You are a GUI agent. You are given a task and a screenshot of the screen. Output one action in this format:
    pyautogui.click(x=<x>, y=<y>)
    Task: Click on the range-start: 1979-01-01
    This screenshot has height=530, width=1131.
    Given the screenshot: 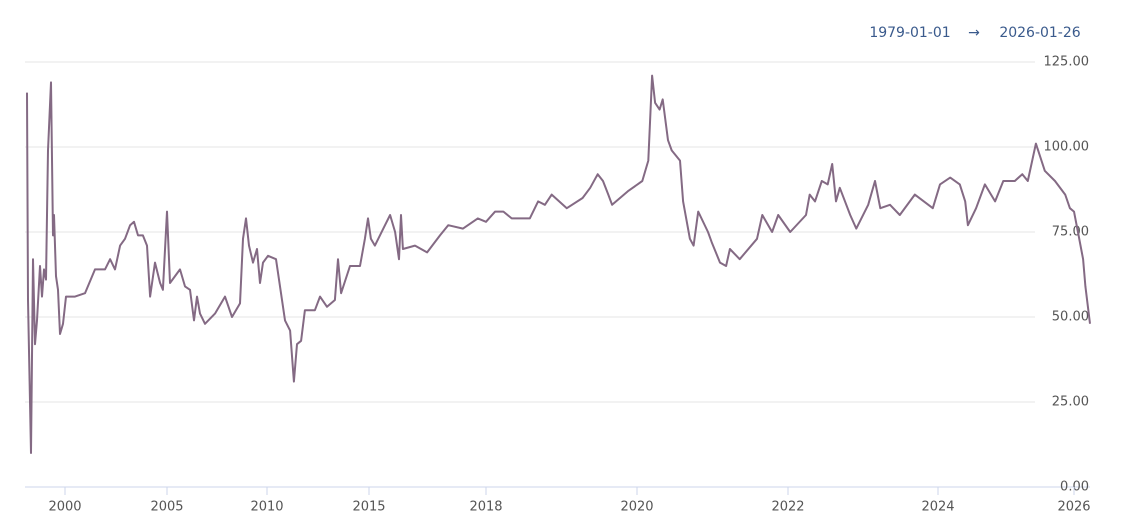 What is the action you would take?
    pyautogui.click(x=909, y=33)
    